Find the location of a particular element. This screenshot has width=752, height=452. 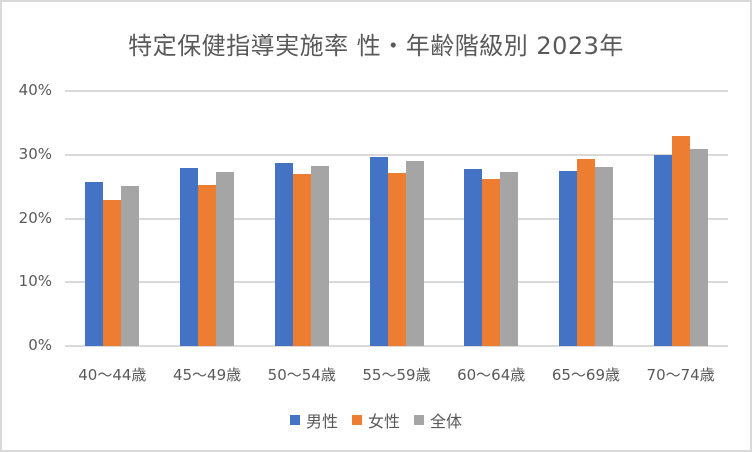

y-tick-label: 20% is located at coordinates (35, 217).